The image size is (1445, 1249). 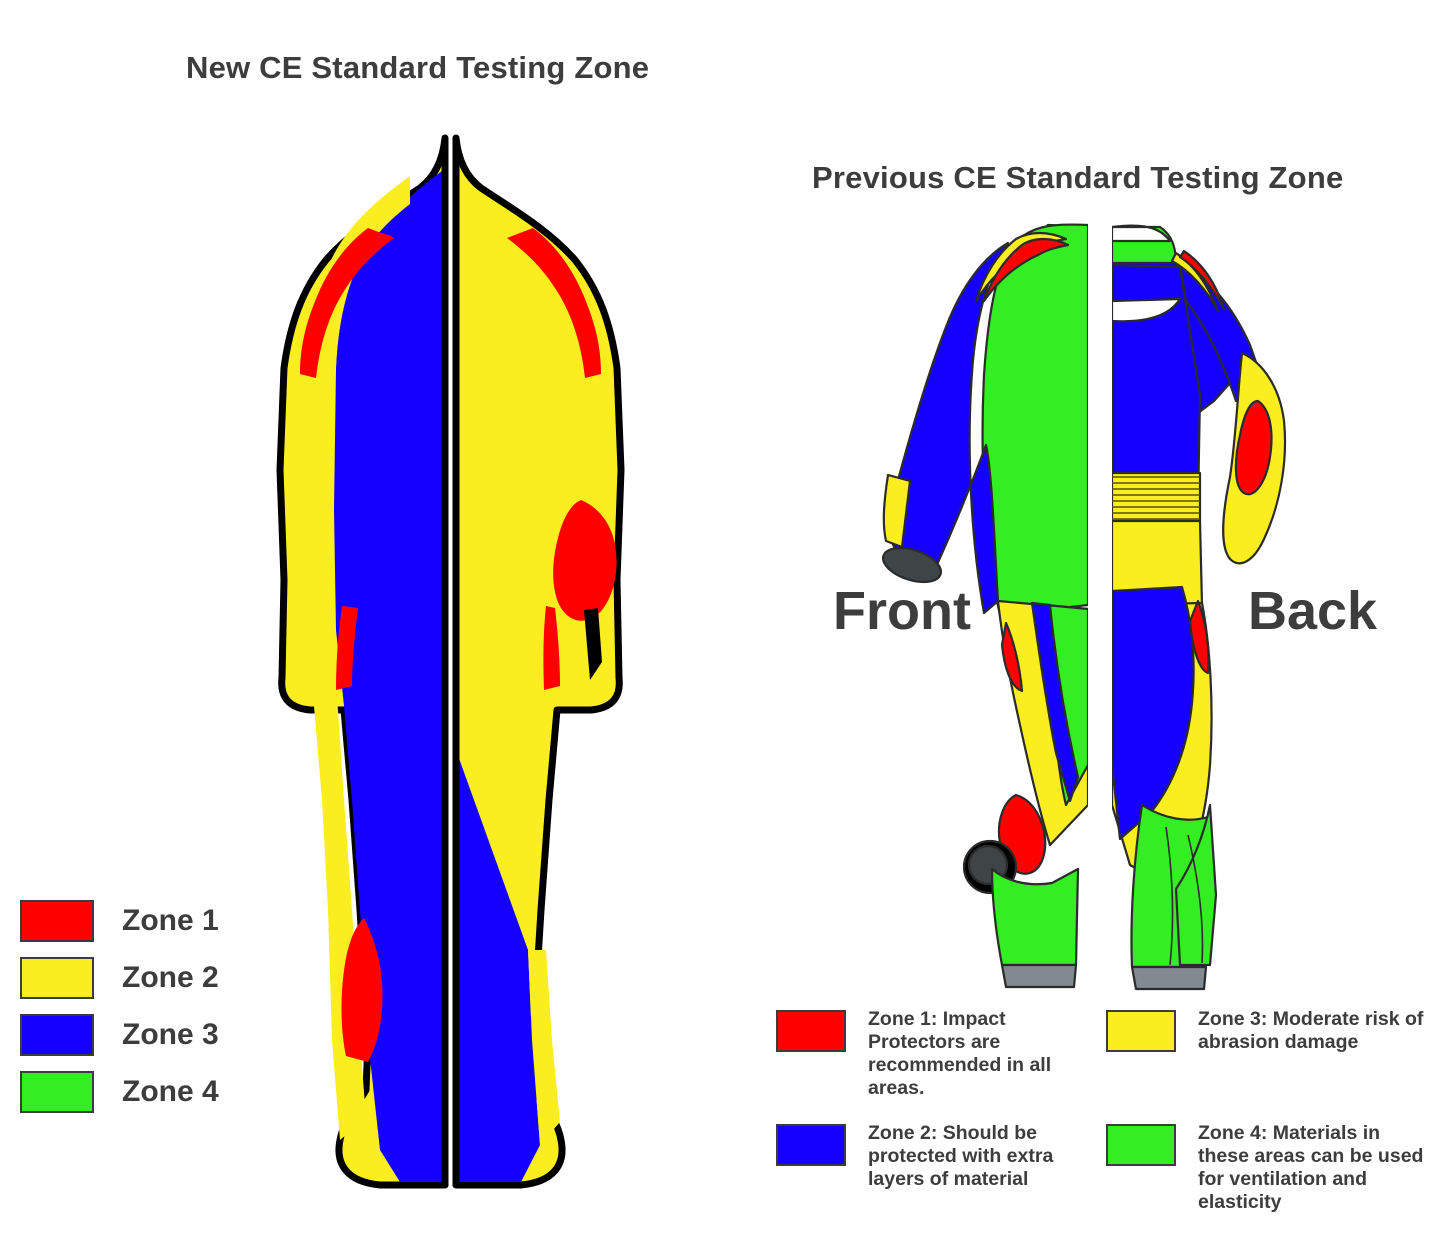 What do you see at coordinates (1311, 1030) in the screenshot?
I see `legend-description: Zone 3: Moderate risk of abrasion damage` at bounding box center [1311, 1030].